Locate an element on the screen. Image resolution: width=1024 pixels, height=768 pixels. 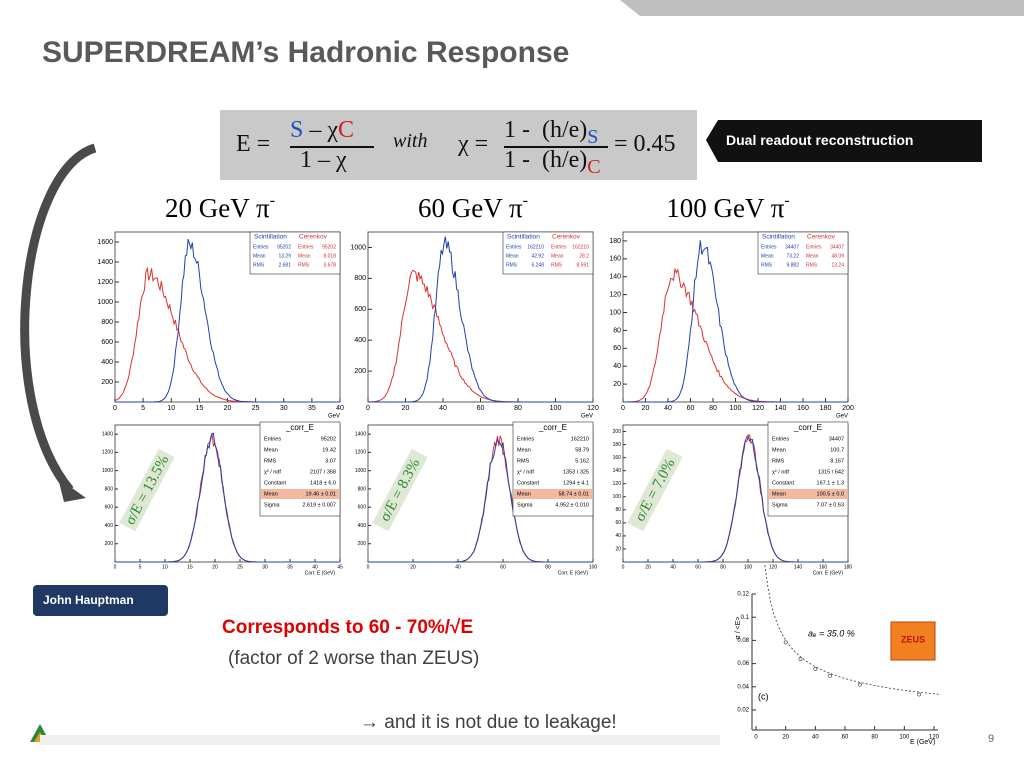
stats-cell: 1315 / 642 is located at coordinates (831, 472).